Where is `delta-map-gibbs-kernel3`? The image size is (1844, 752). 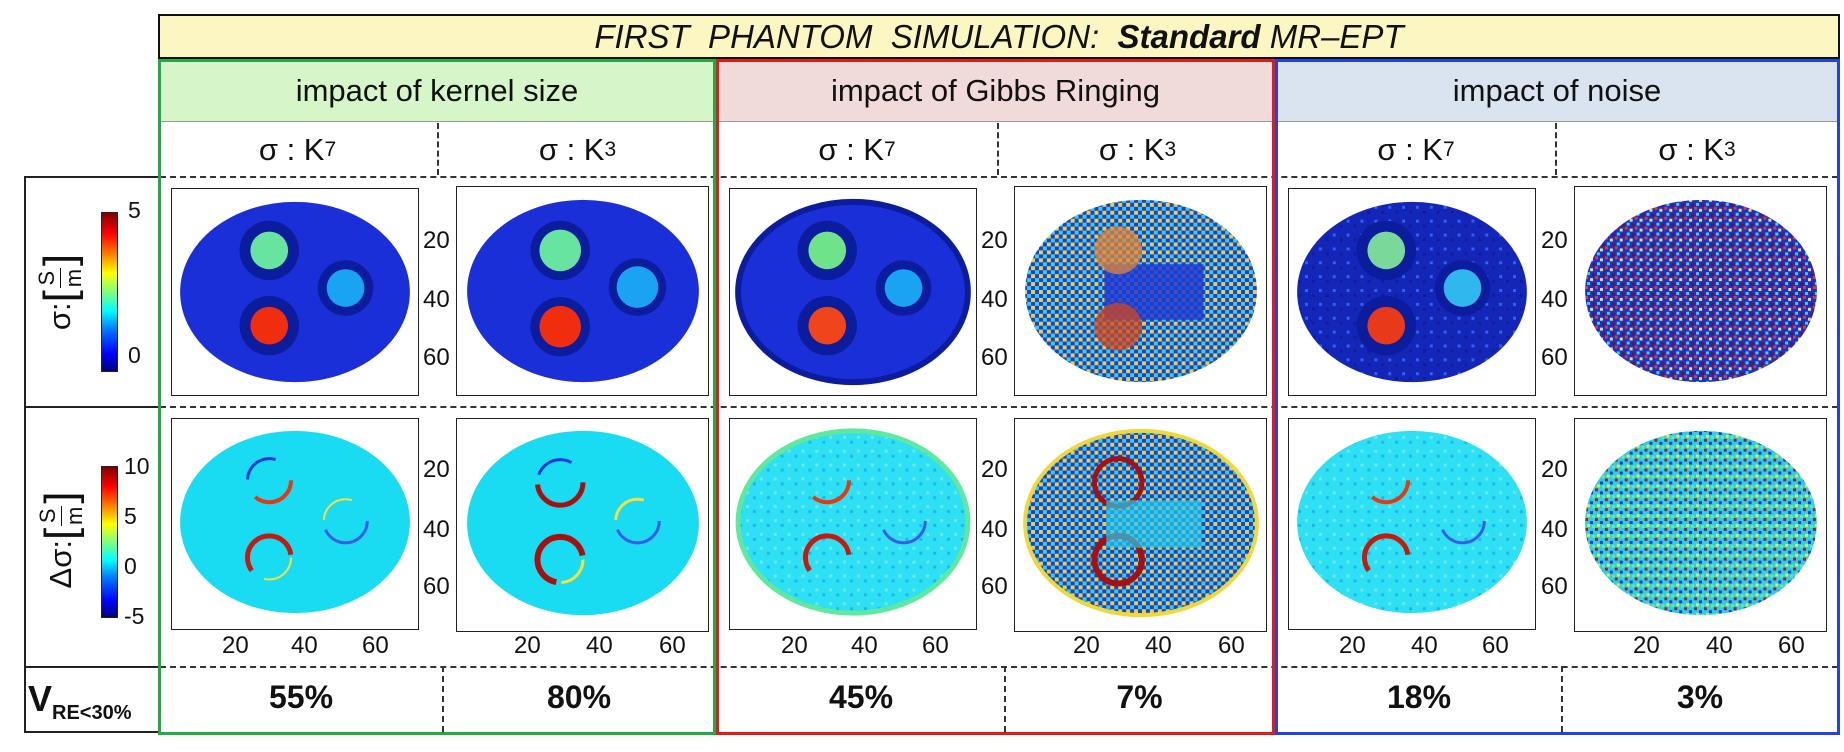 delta-map-gibbs-kernel3 is located at coordinates (1141, 523).